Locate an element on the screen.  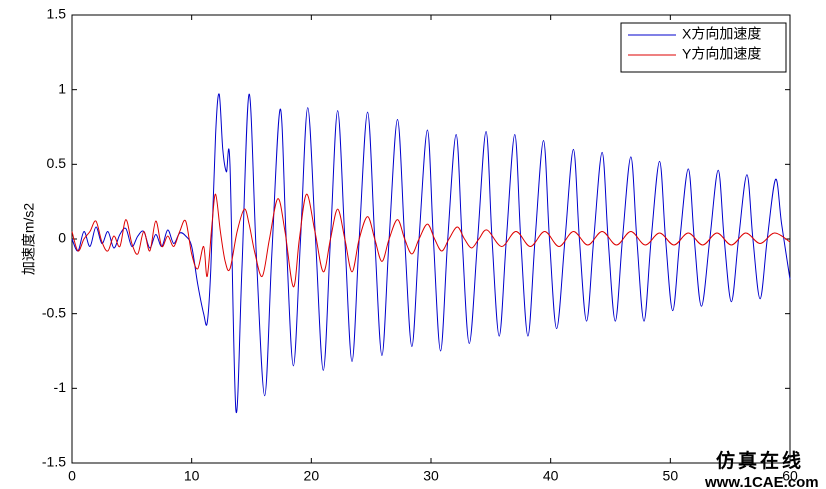
legend-box is located at coordinates (703, 47).